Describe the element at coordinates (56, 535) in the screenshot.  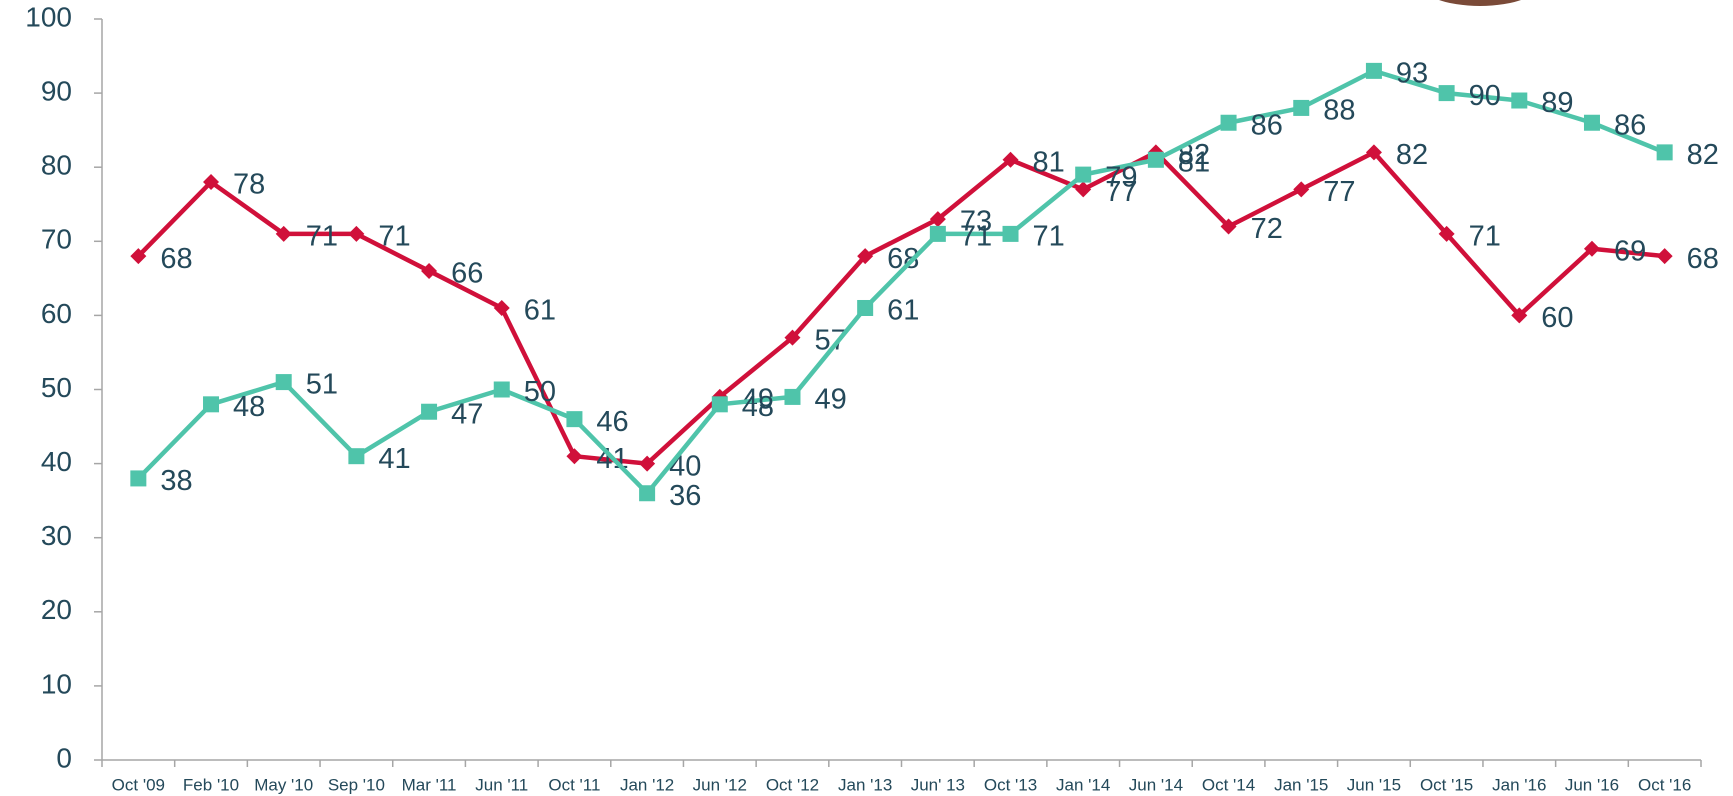
I see `y-tick-label: 30` at that location.